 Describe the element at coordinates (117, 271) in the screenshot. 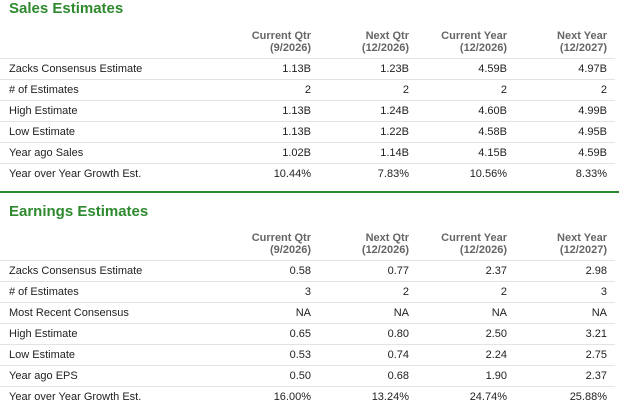

I see `row-label: Zacks Consensus Estimate` at that location.